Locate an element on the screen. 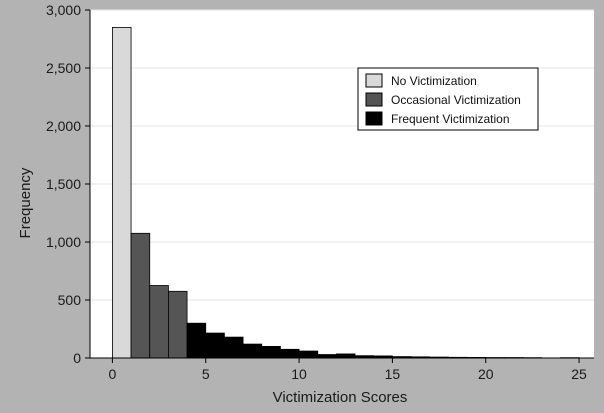 The height and width of the screenshot is (413, 604). legend-label: Frequent Victimization is located at coordinates (450, 119).